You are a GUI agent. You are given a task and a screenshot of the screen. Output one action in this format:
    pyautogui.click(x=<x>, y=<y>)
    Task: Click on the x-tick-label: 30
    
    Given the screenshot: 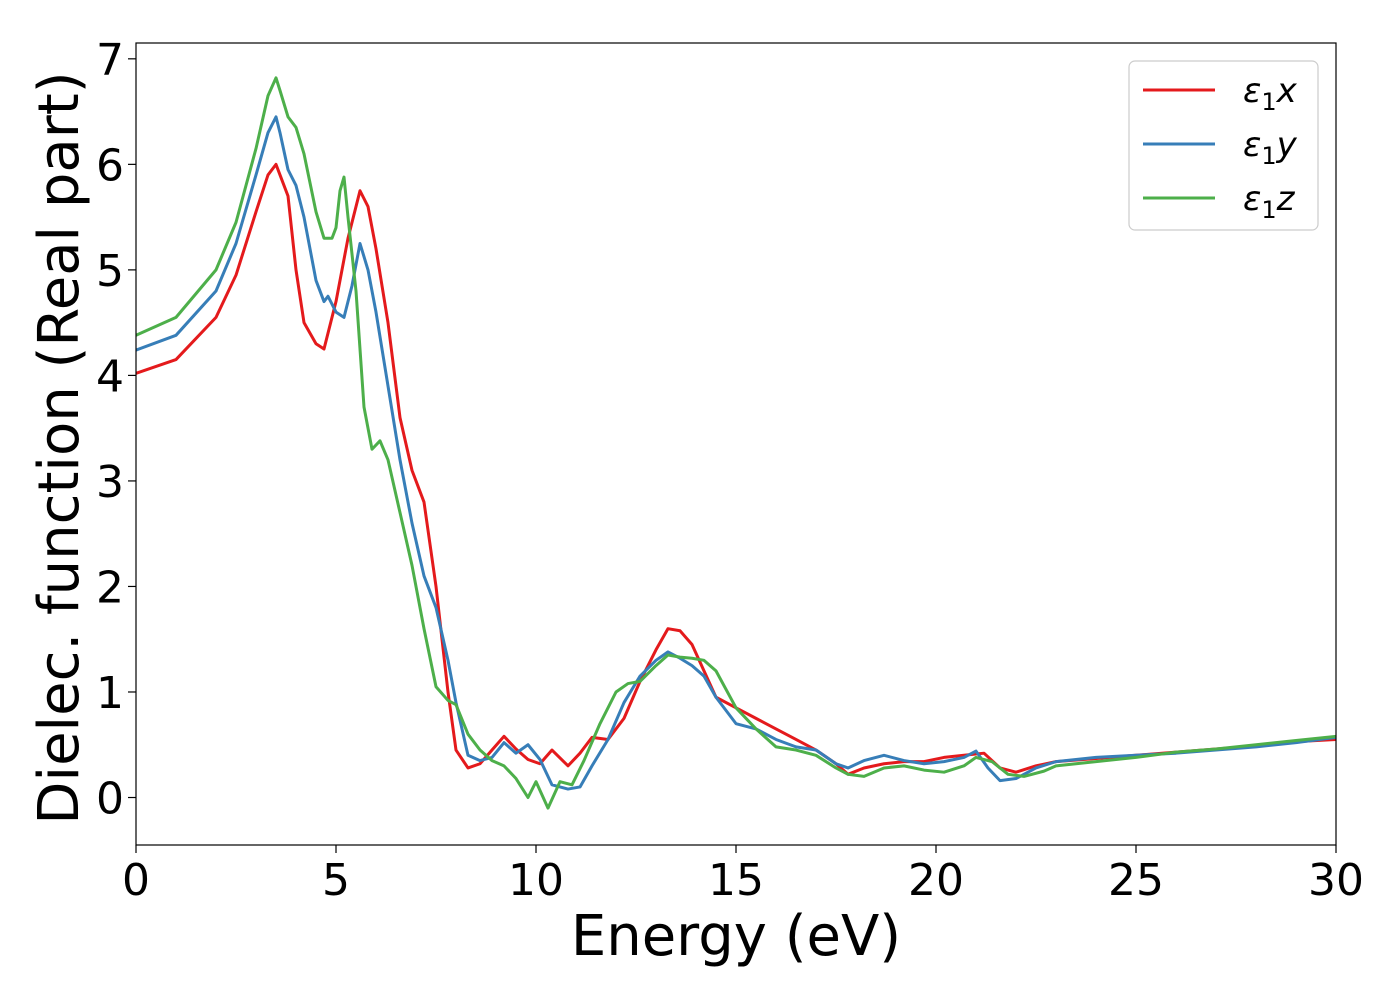 What is the action you would take?
    pyautogui.click(x=1336, y=880)
    